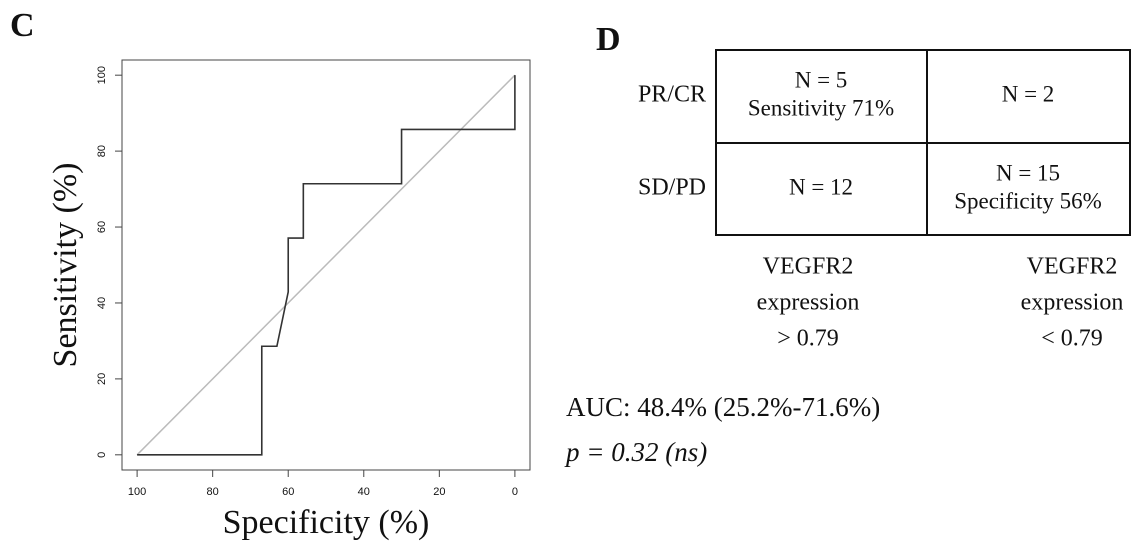 The height and width of the screenshot is (552, 1145). What do you see at coordinates (808, 339) in the screenshot?
I see `column-label: > 0.79` at bounding box center [808, 339].